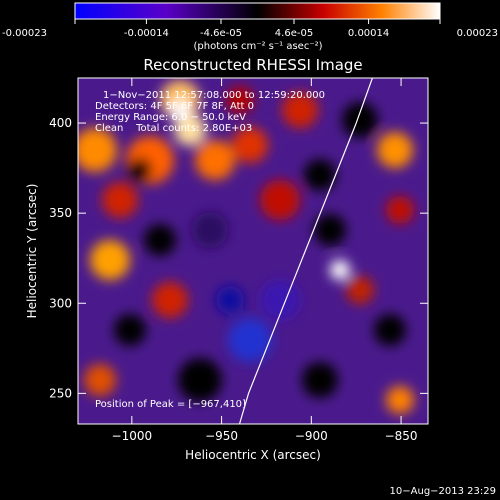 The height and width of the screenshot is (500, 500). I want to click on peak-position-label: Position of Peak = [−967,410], so click(170, 404).